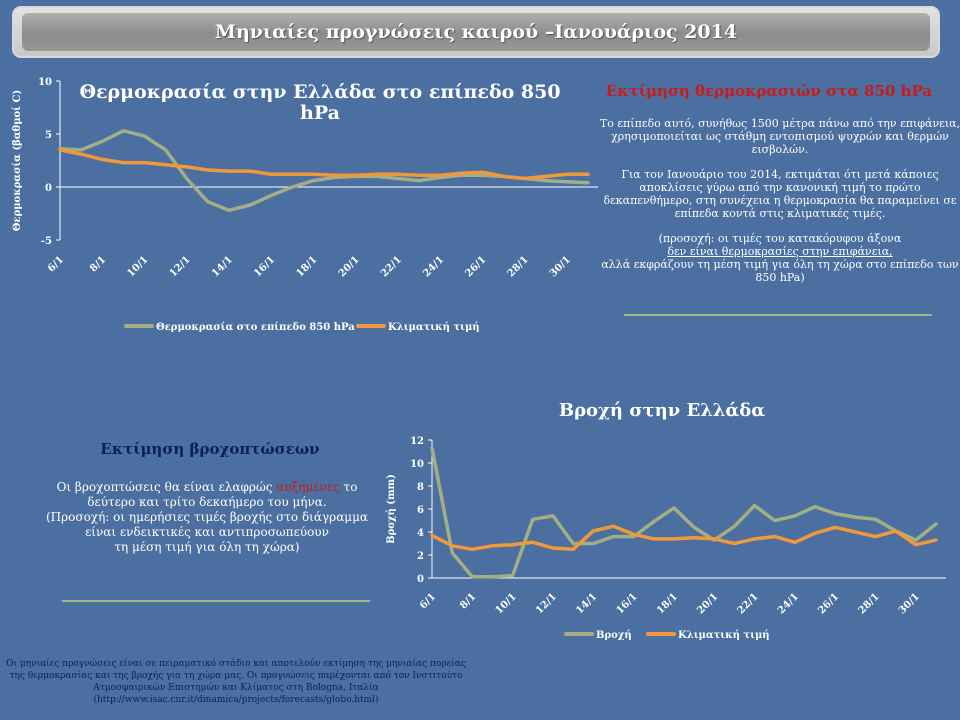  I want to click on rain-line3: τη μέση τιμή για όλη τη χώρα), so click(207, 547).